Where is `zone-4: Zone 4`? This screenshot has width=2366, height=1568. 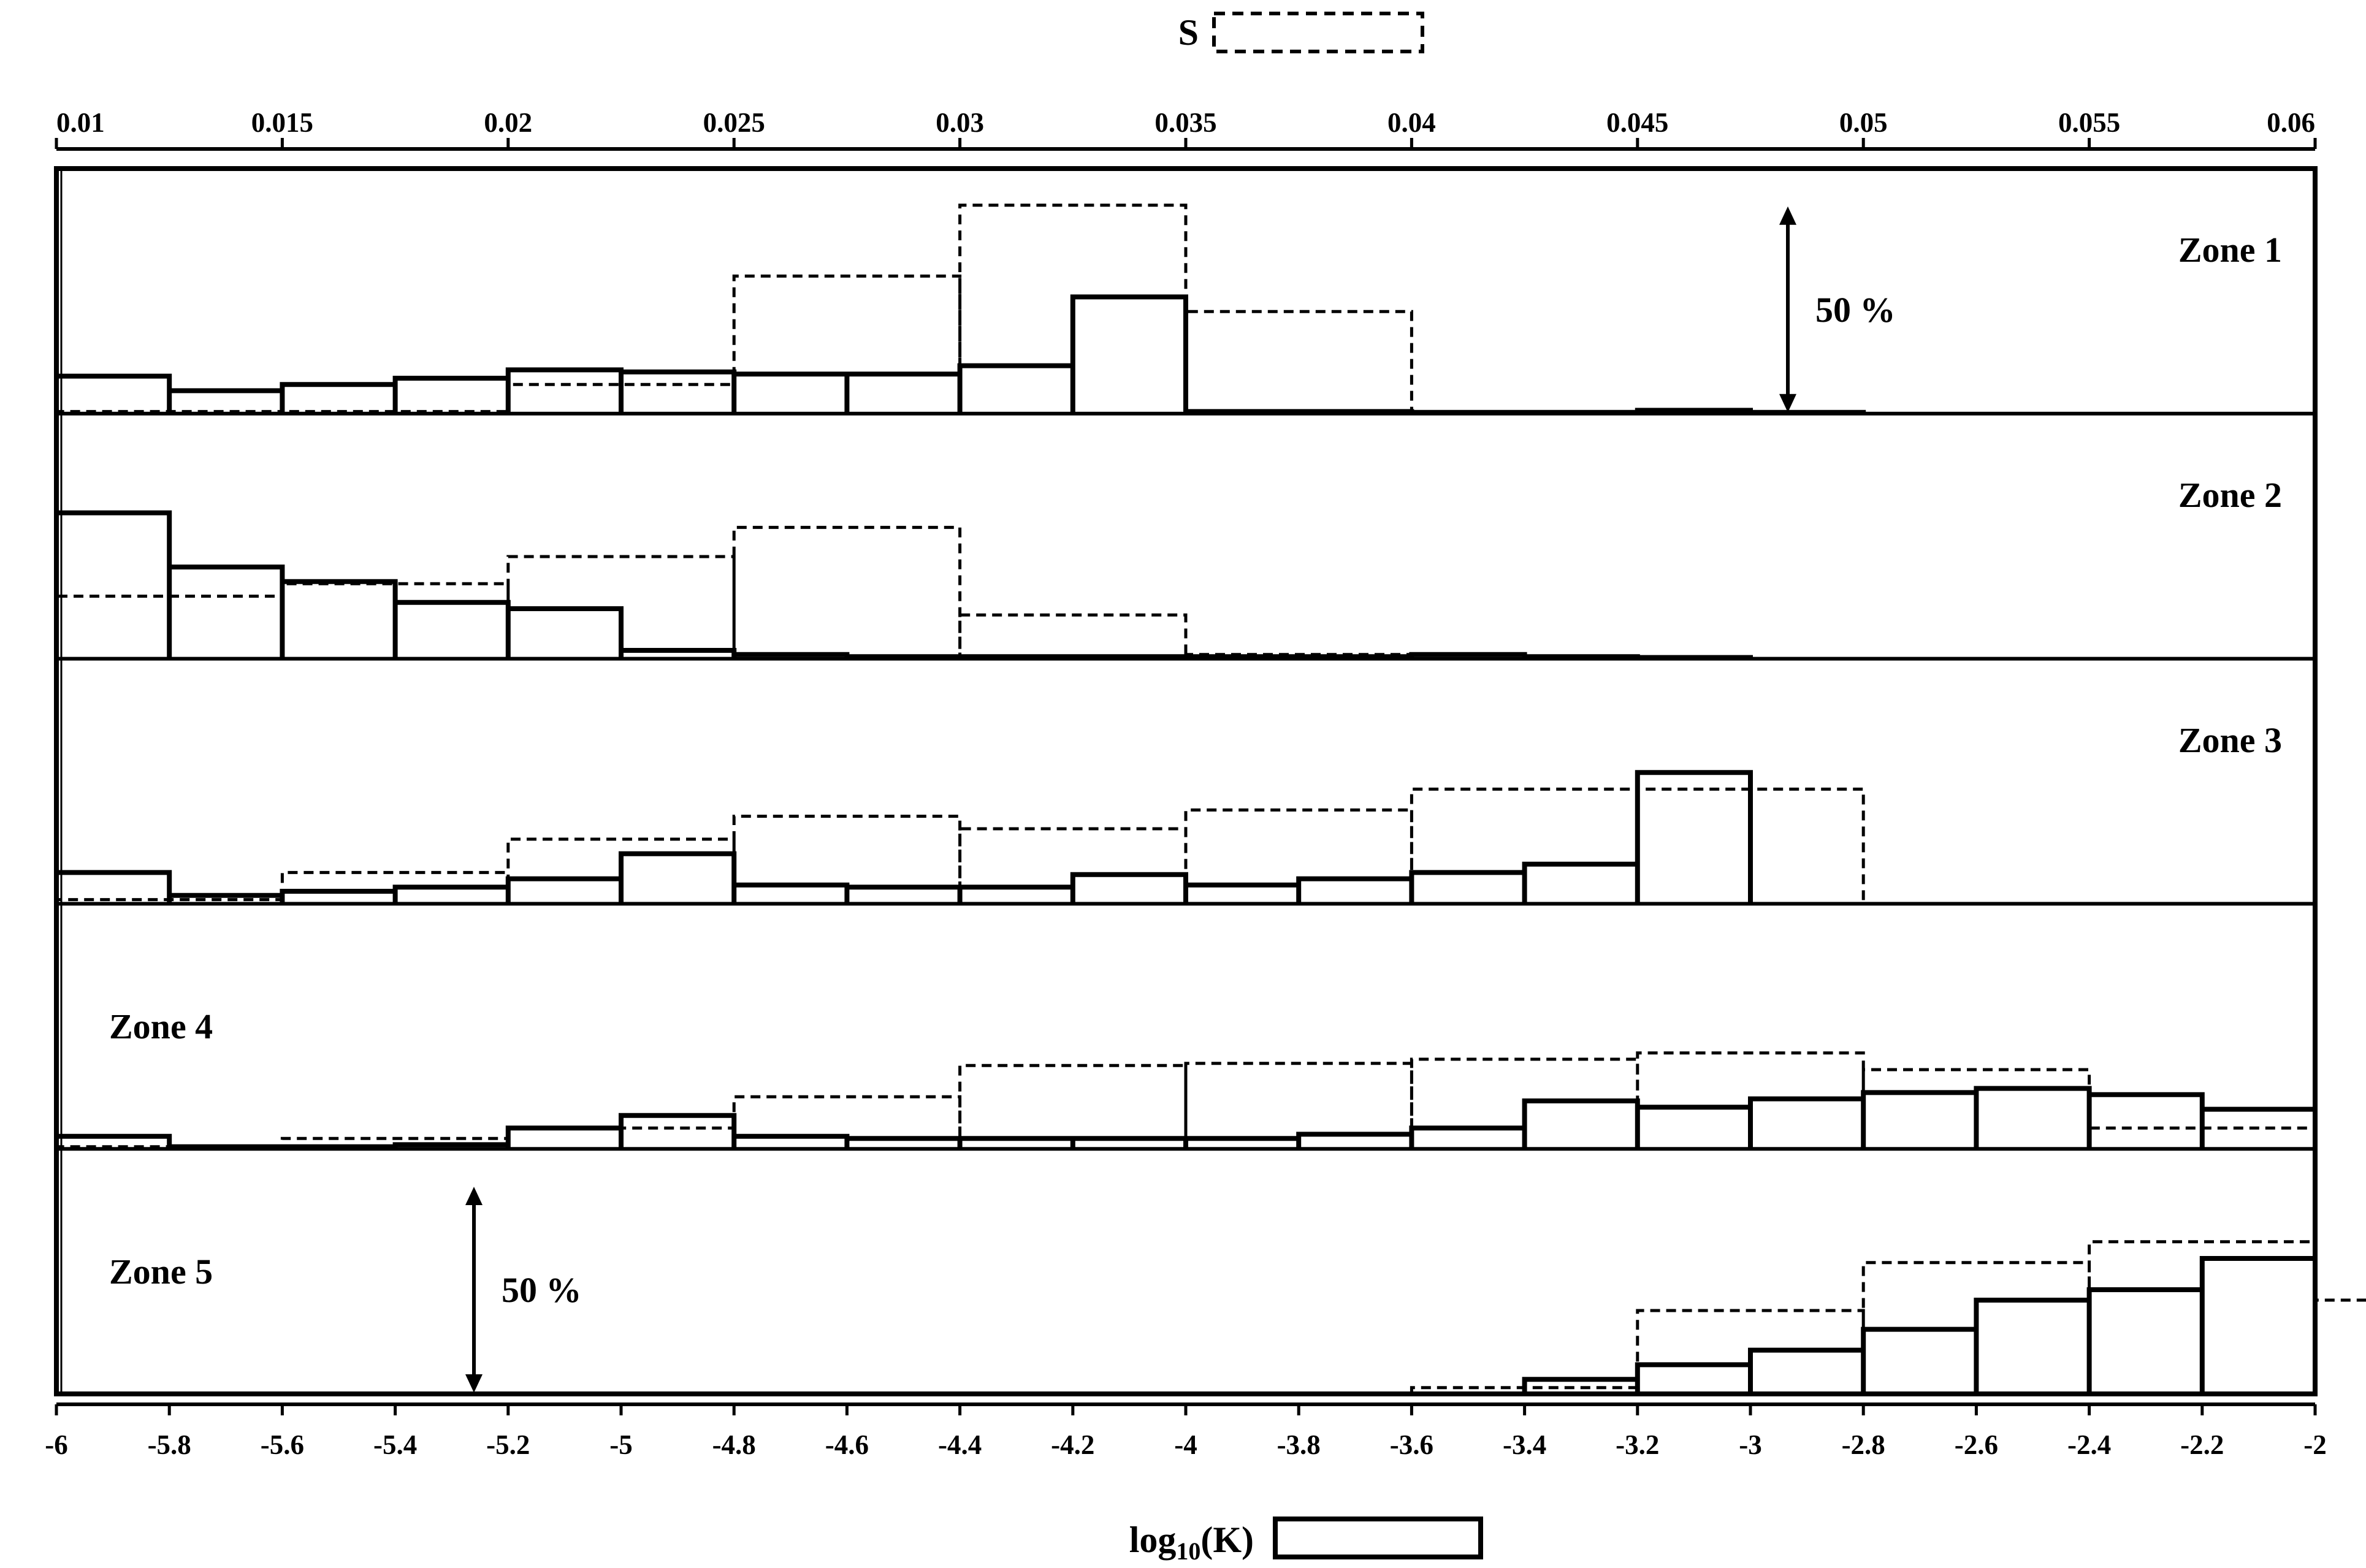 zone-4: Zone 4 is located at coordinates (1186, 1079).